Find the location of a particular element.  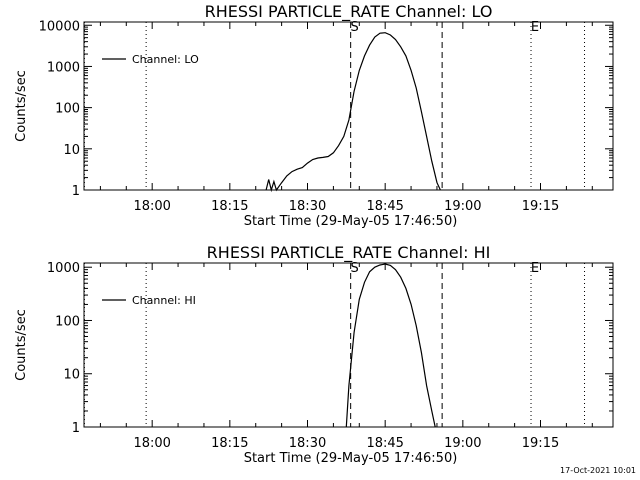

chart-title: RHESSI PARTICLE_RATE Channel: LO is located at coordinates (349, 12).